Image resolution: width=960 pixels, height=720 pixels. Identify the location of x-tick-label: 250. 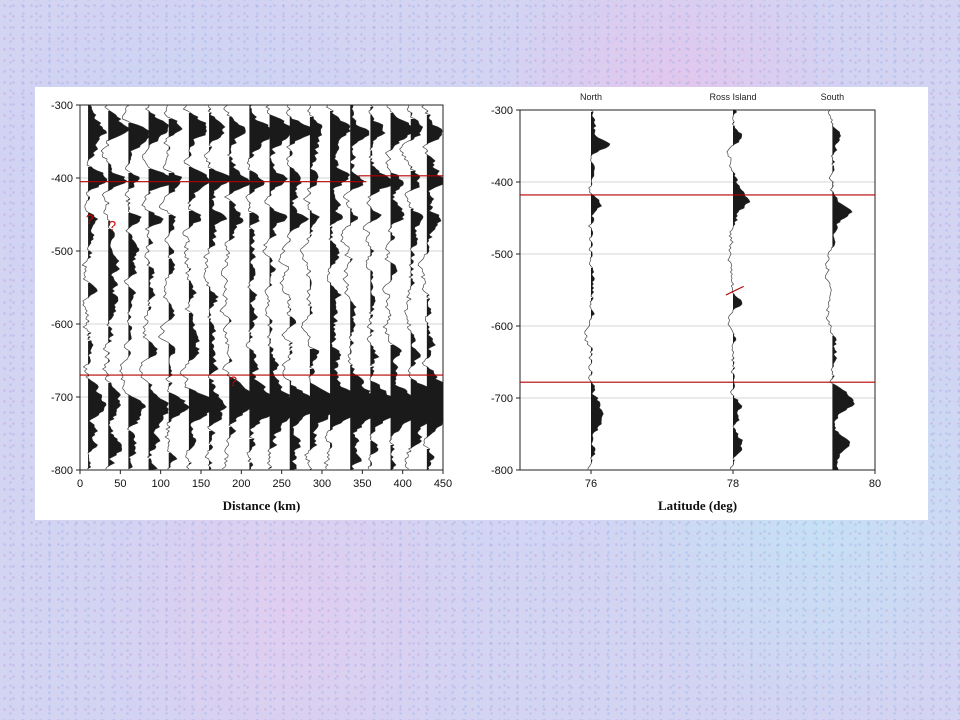
(281, 484).